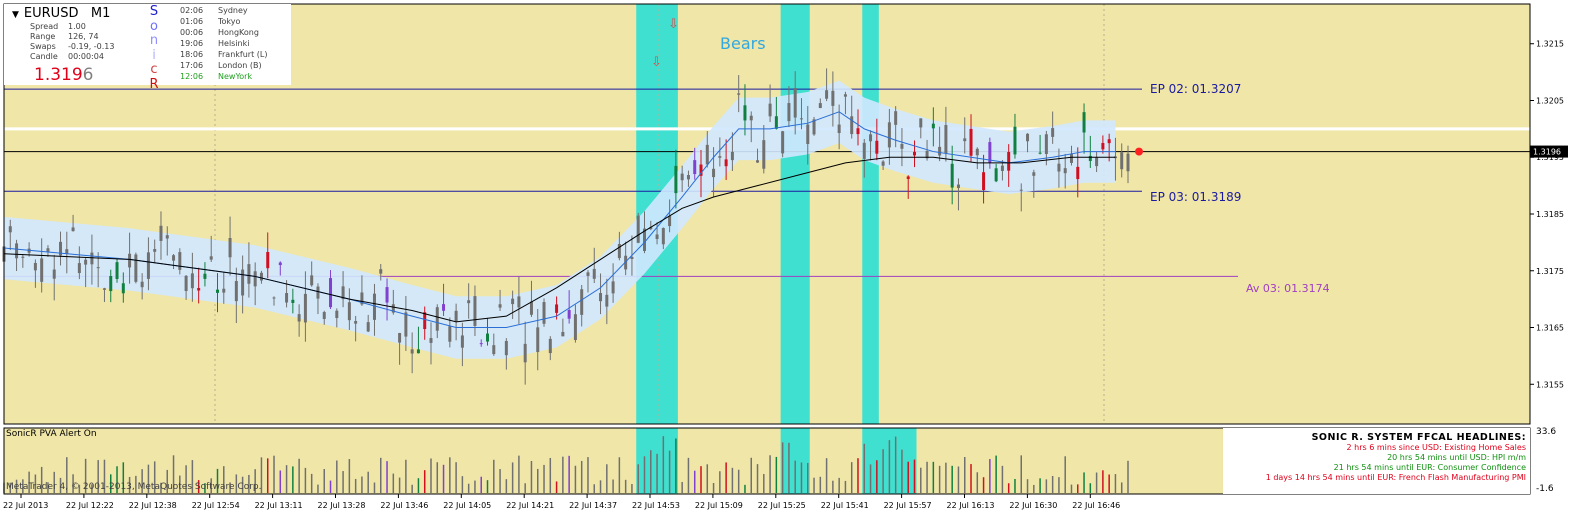  Describe the element at coordinates (1550, 328) in the screenshot. I see `y-tick-label: 1.3165` at that location.